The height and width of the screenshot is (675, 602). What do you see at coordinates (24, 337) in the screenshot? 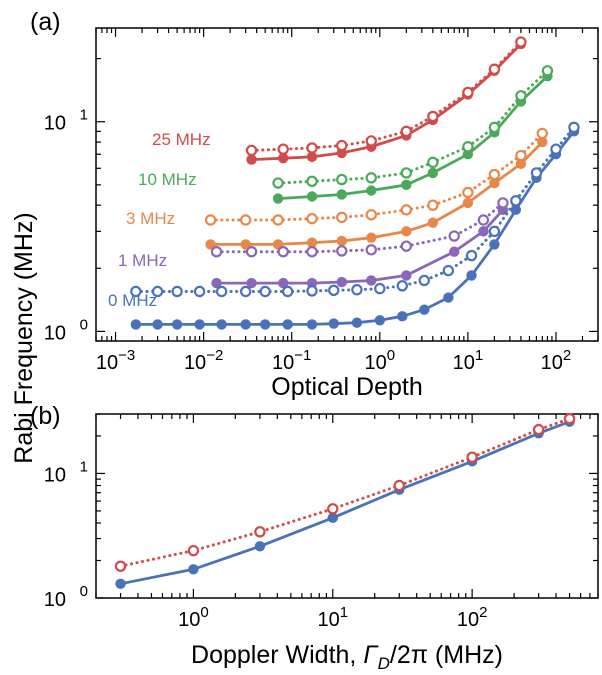
I see `shared-ylabel: Rabi Frequency (MHz)` at bounding box center [24, 337].